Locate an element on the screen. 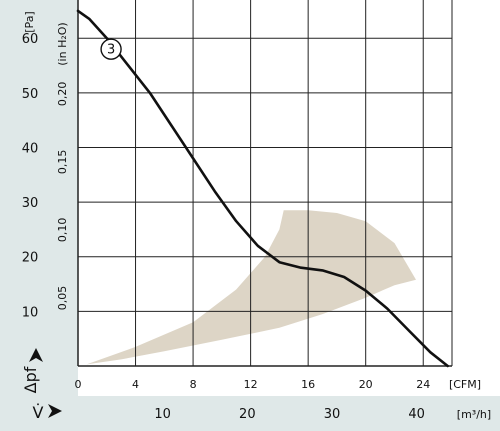  y-tick-label-pa-5: 60 is located at coordinates (30, 39).